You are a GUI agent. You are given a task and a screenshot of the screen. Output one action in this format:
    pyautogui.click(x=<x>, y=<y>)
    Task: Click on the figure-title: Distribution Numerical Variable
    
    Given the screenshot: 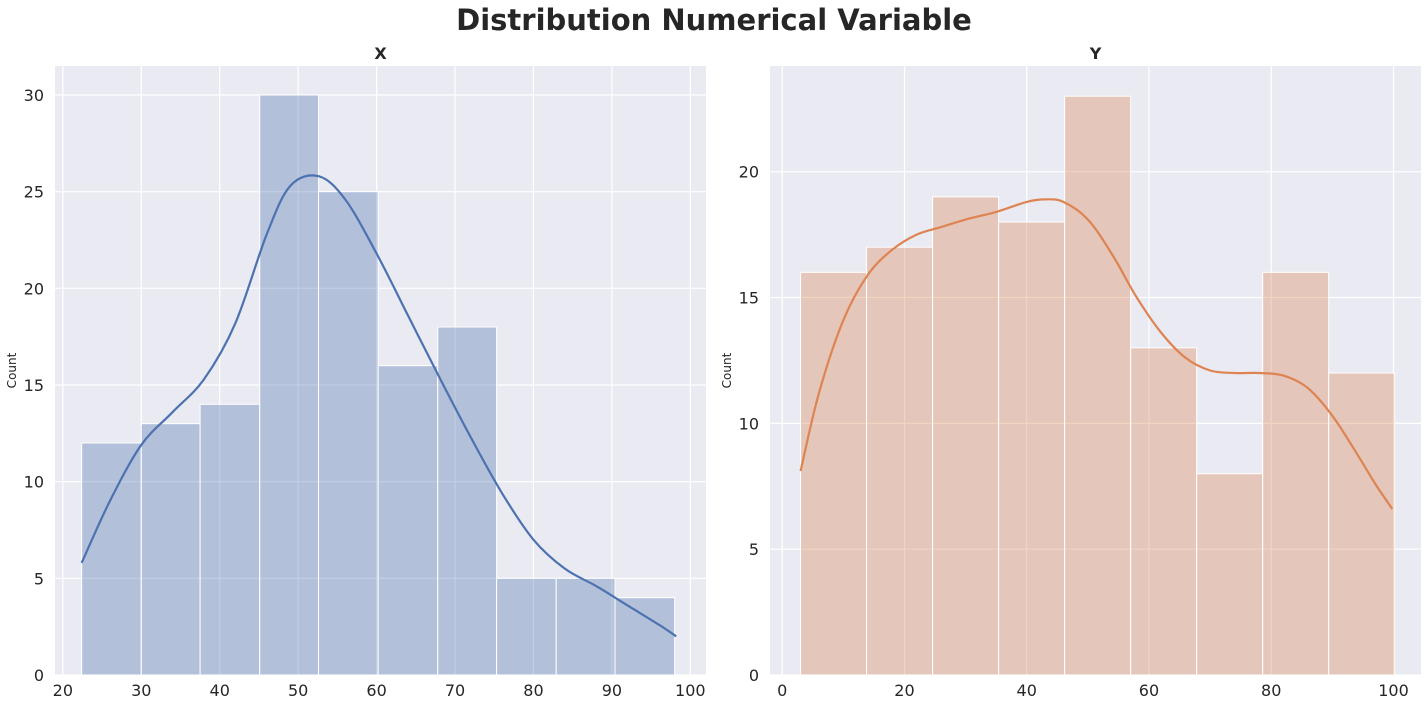 What is the action you would take?
    pyautogui.click(x=714, y=20)
    